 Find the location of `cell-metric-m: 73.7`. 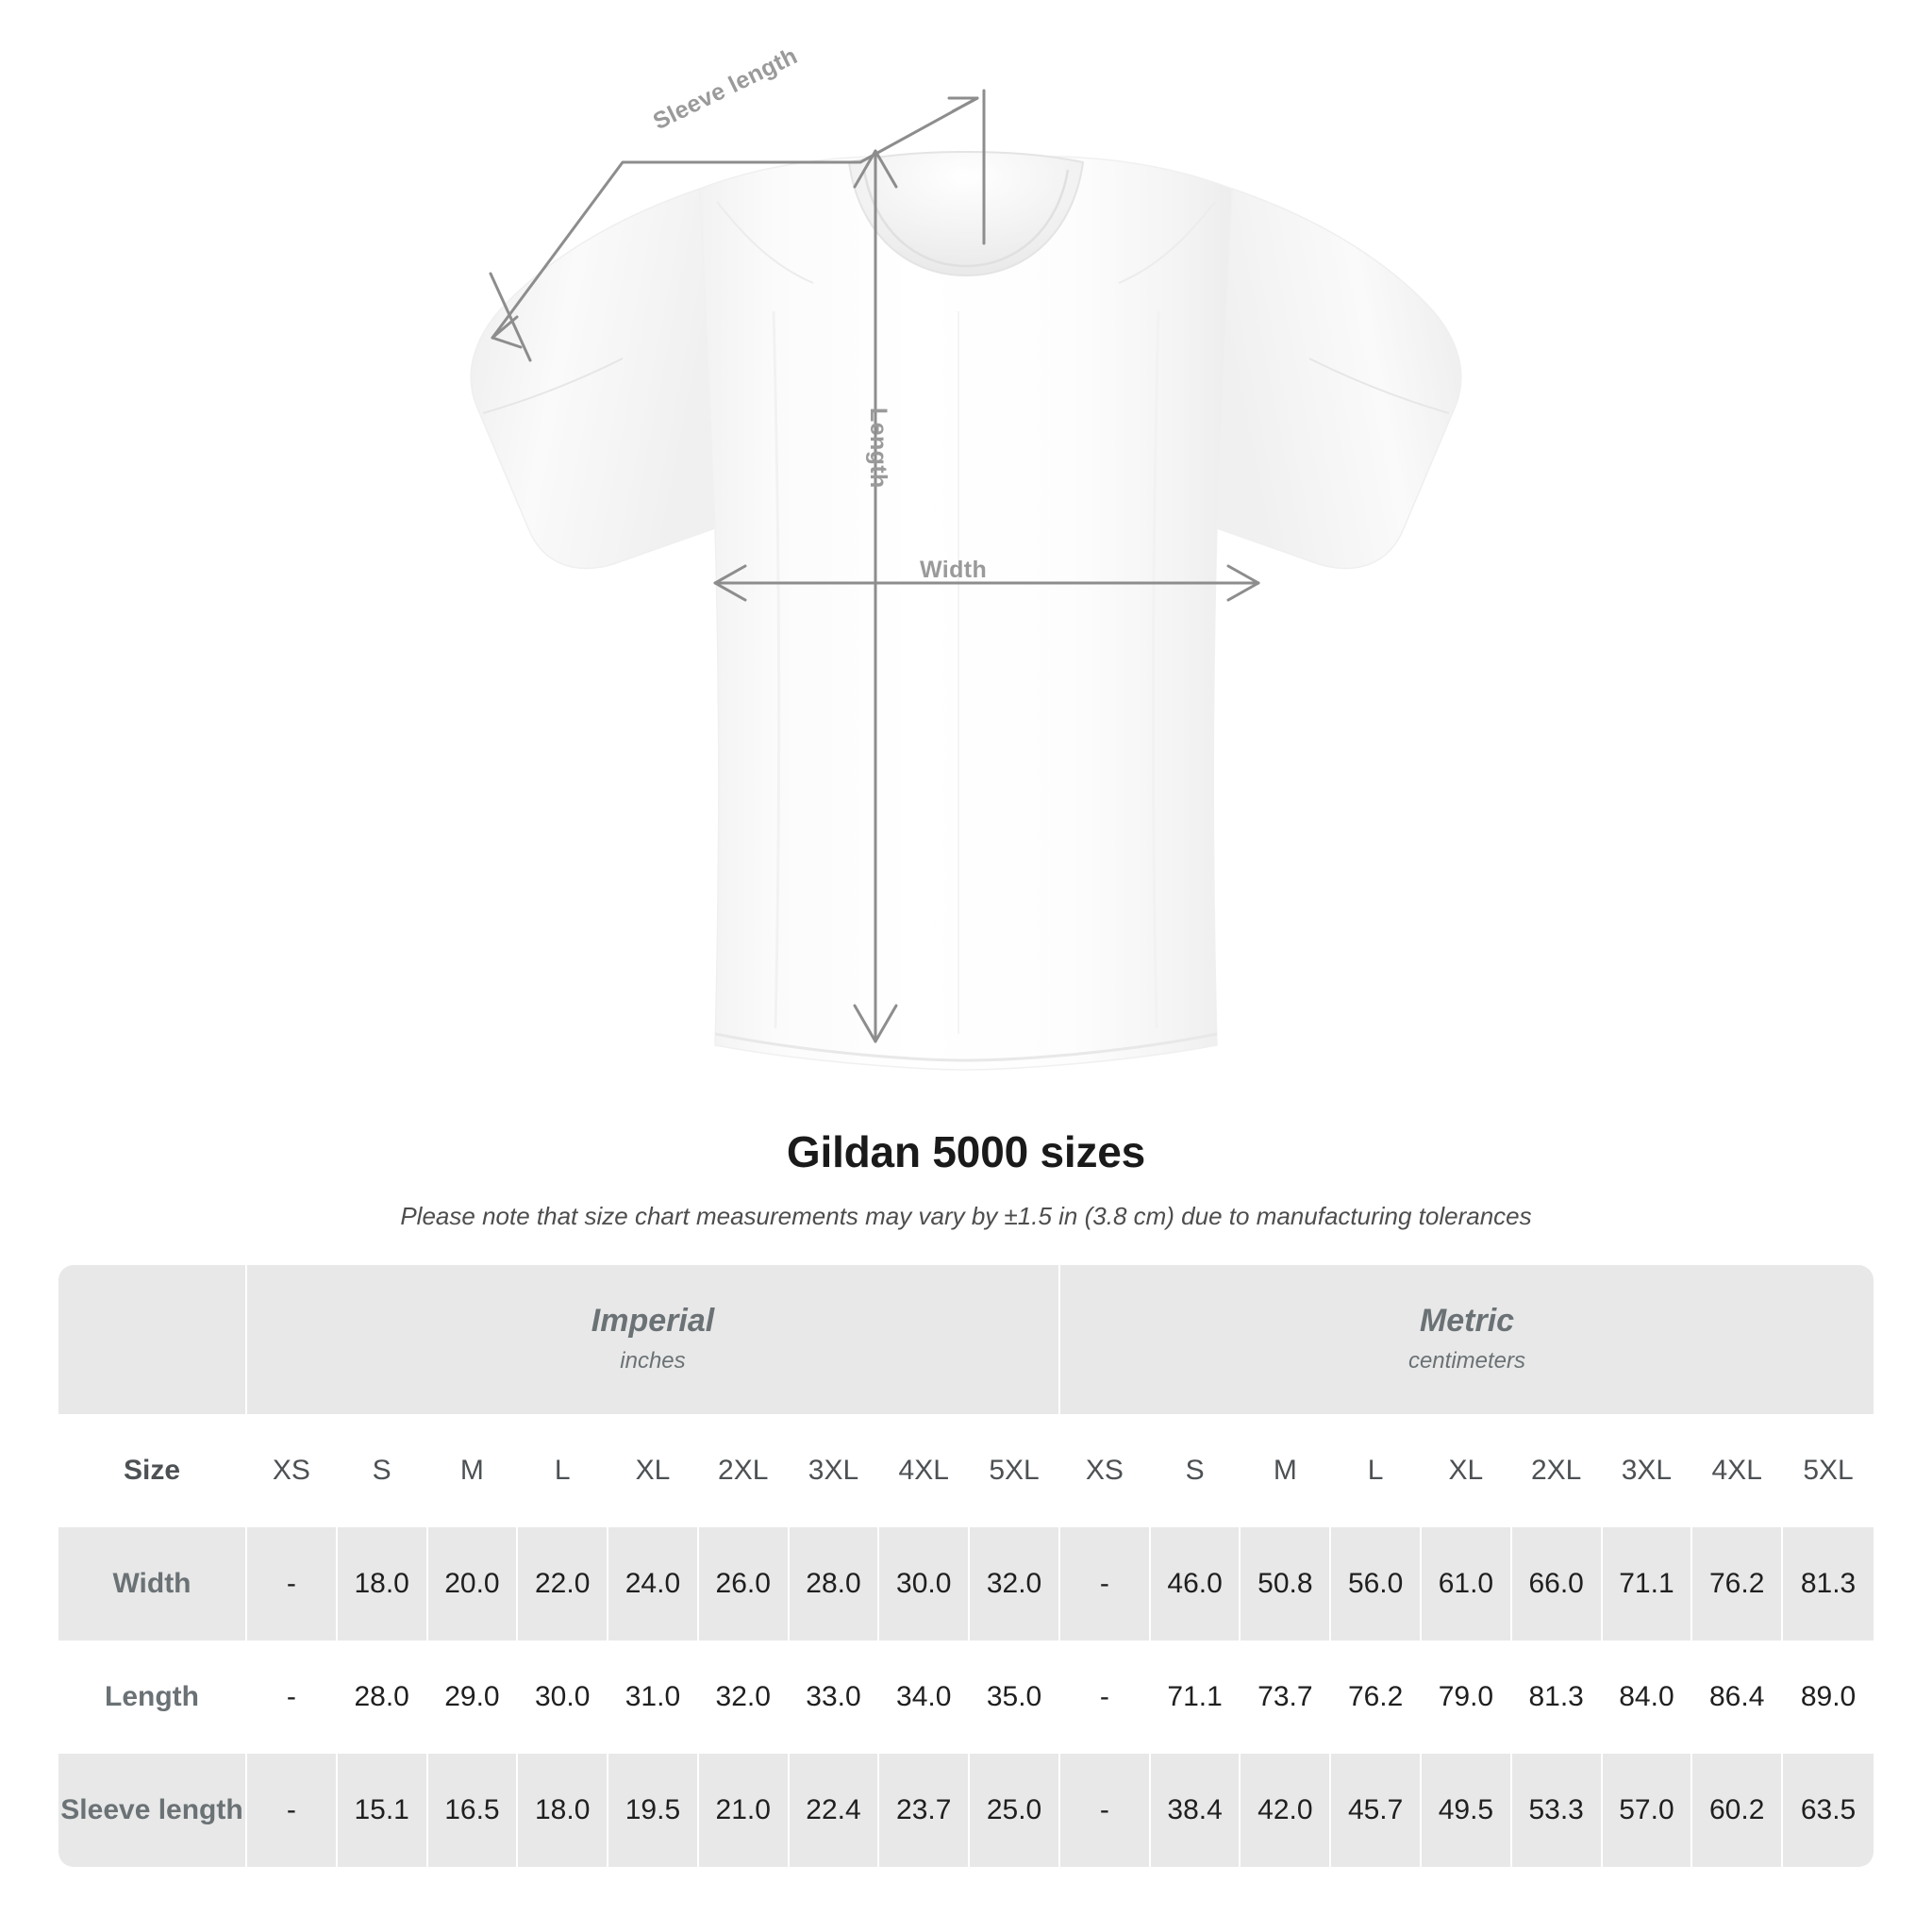

cell-metric-m: 73.7 is located at coordinates (1287, 1697).